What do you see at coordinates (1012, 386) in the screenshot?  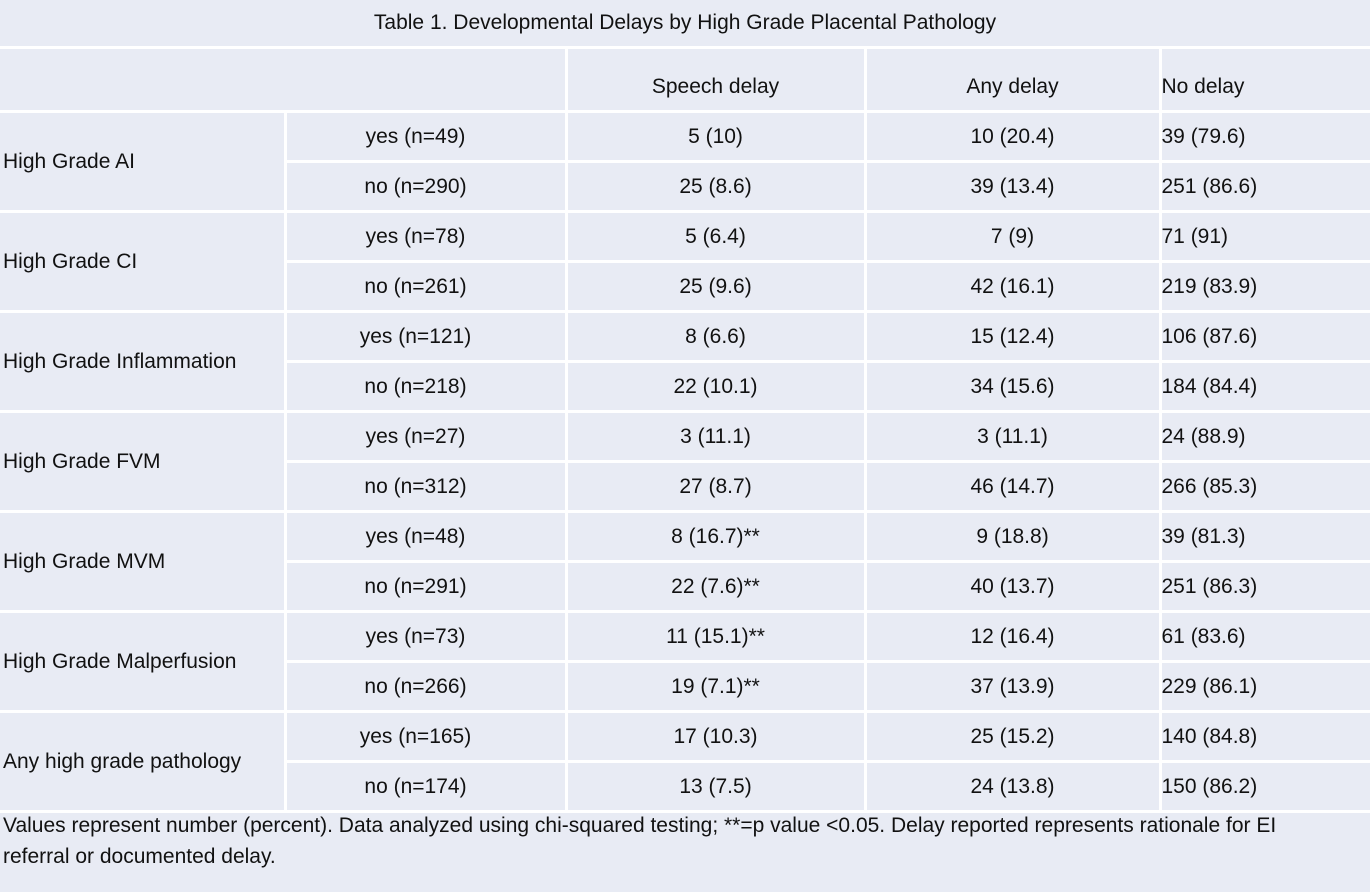 I see `any-delay-cell: 34 (15.6)` at bounding box center [1012, 386].